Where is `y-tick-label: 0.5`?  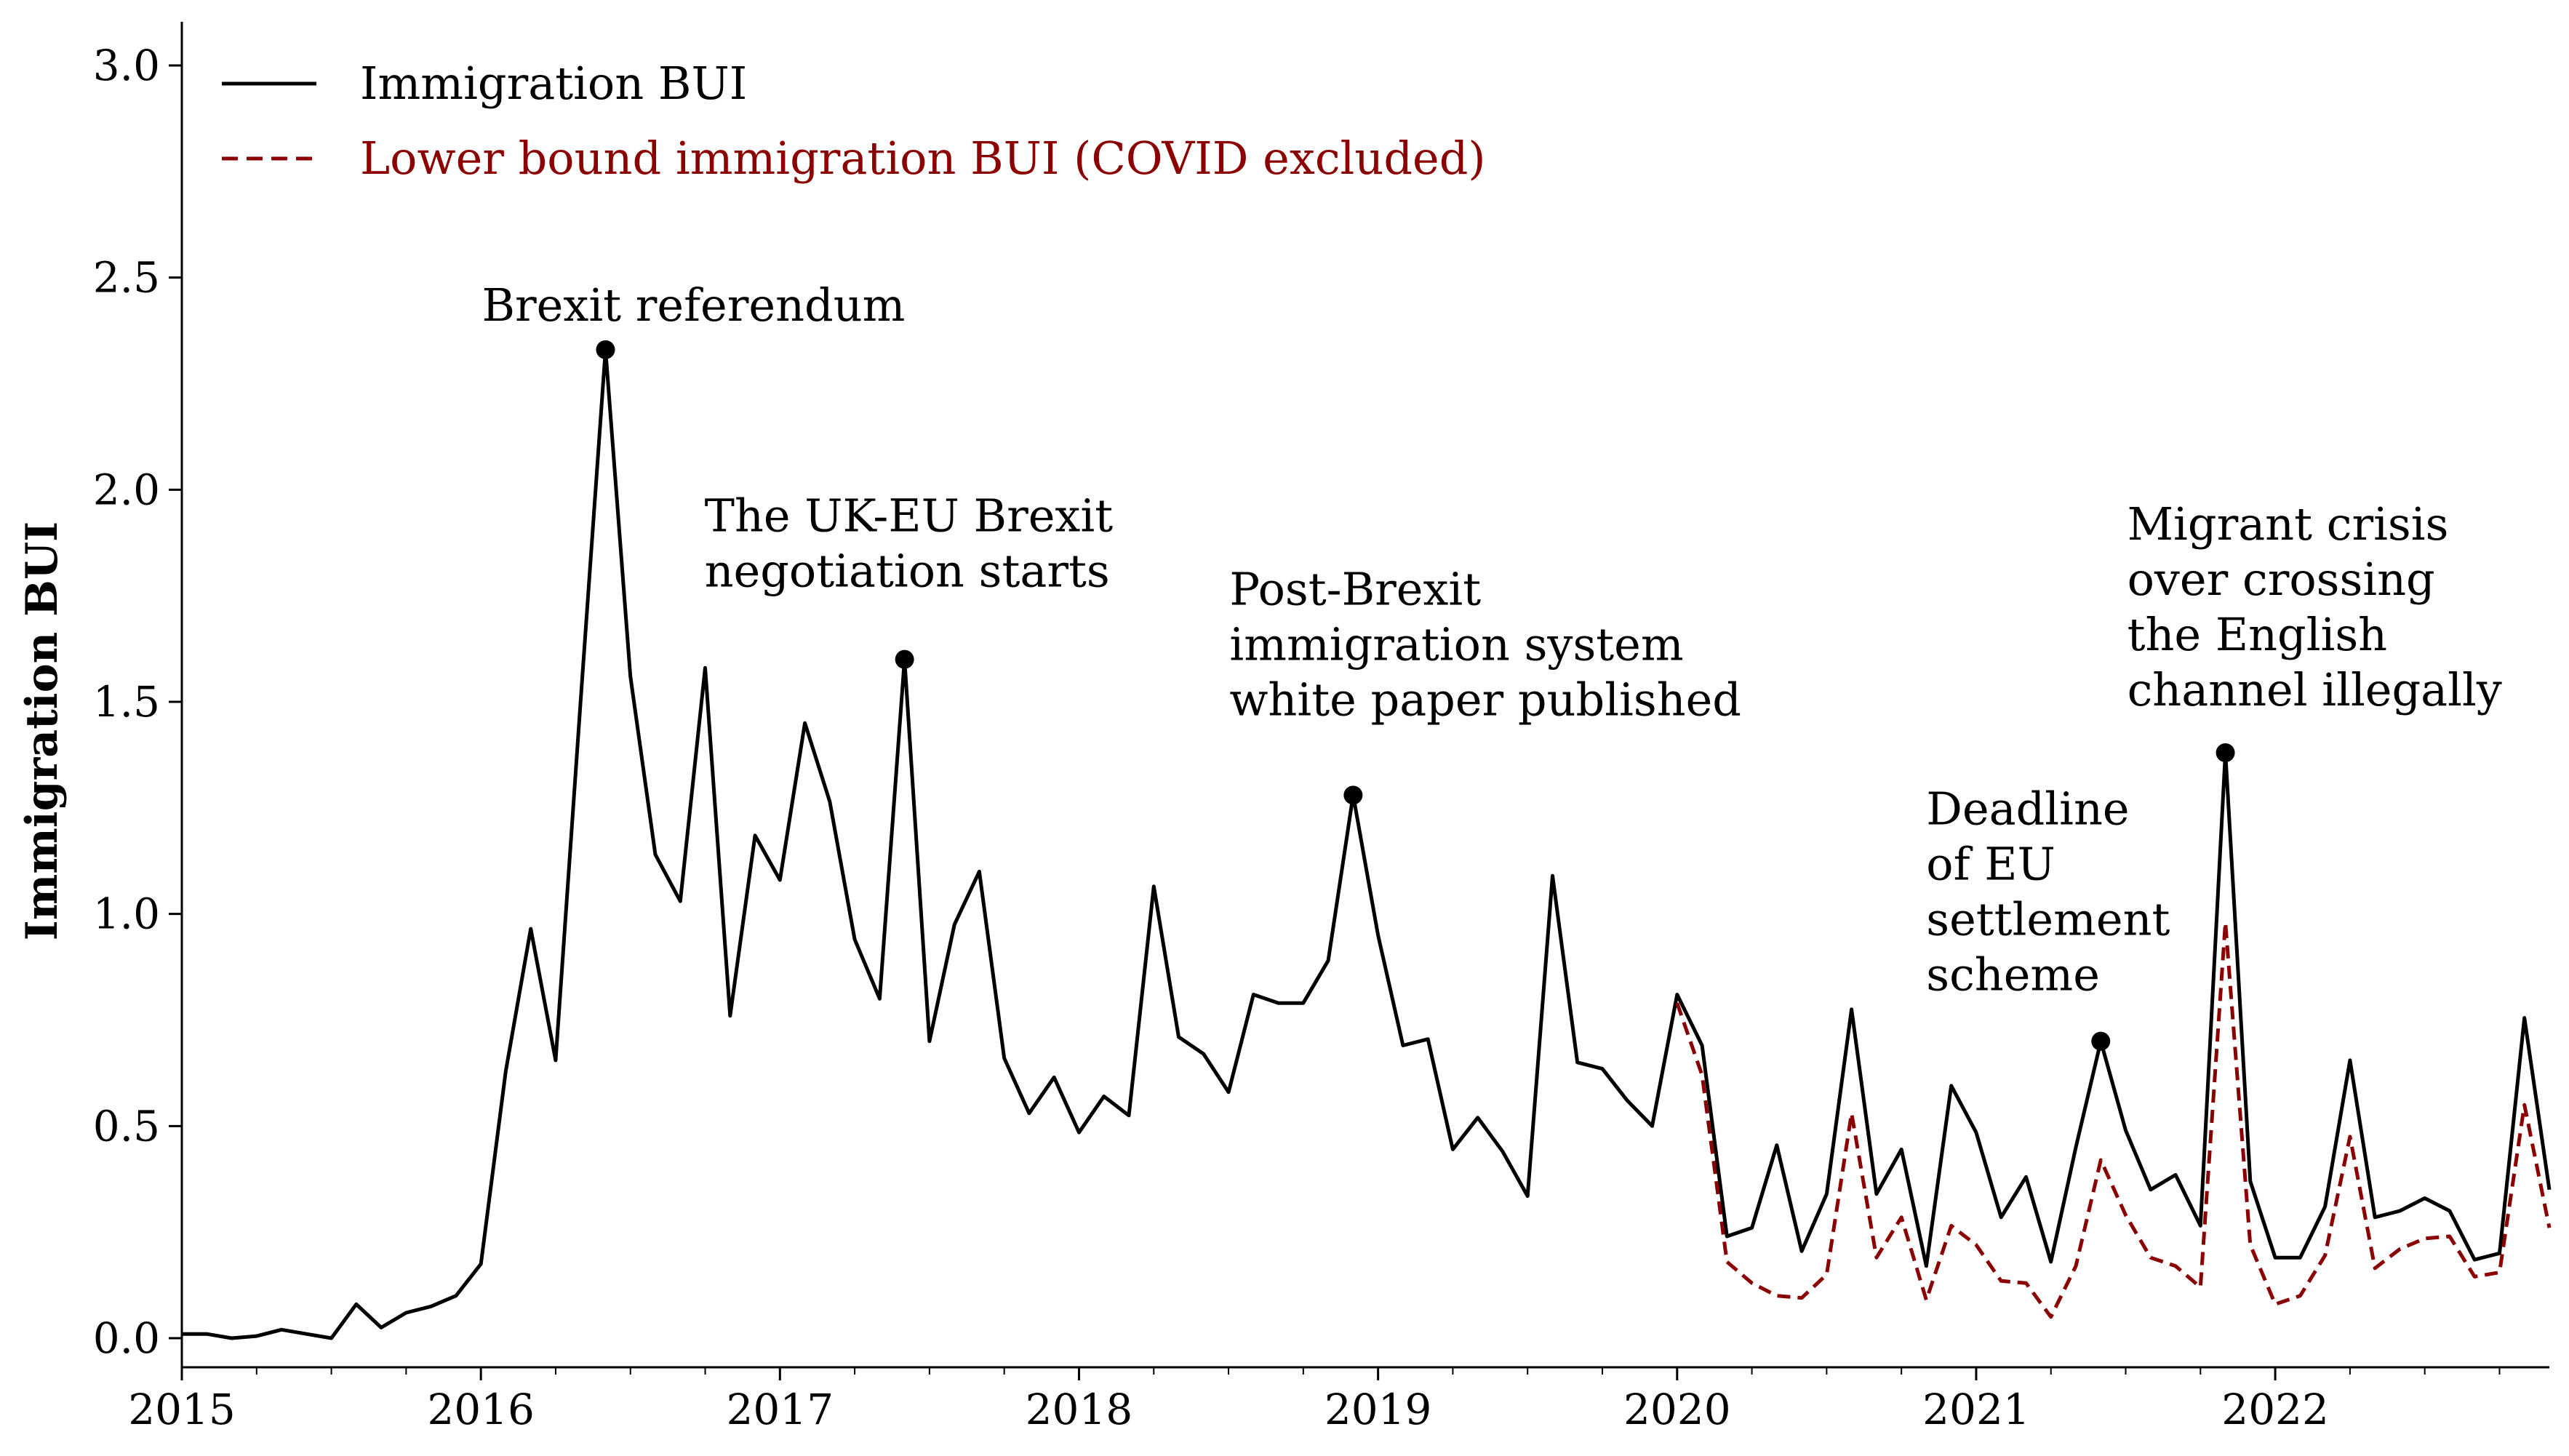 y-tick-label: 0.5 is located at coordinates (127, 1126).